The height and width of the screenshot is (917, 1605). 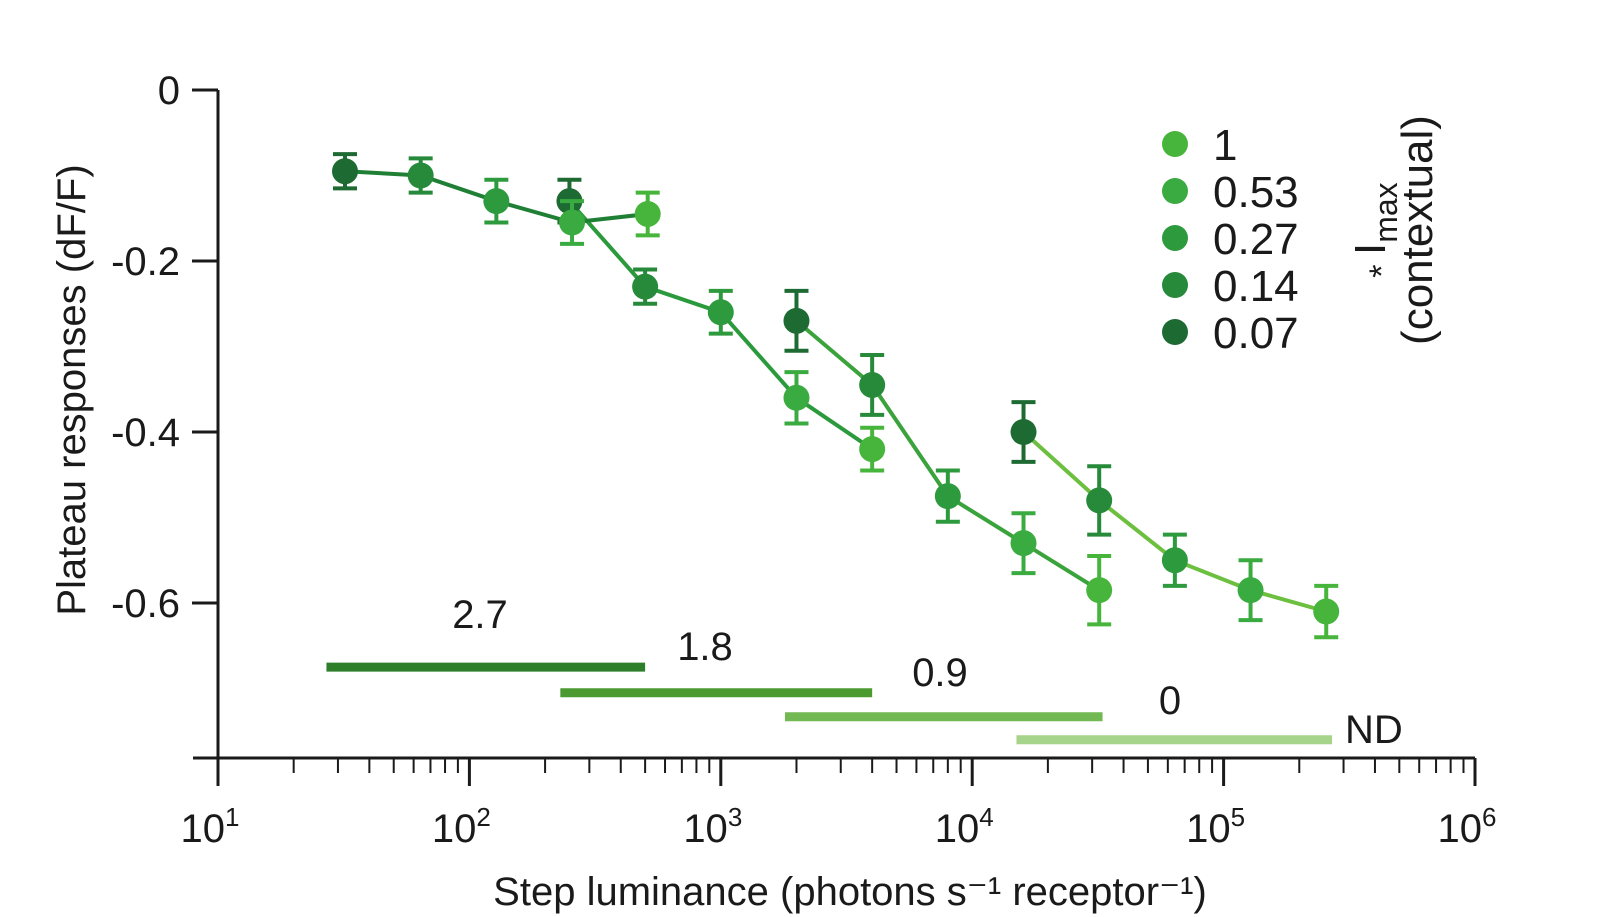 What do you see at coordinates (1256, 239) in the screenshot?
I see `legend-label: 0.27` at bounding box center [1256, 239].